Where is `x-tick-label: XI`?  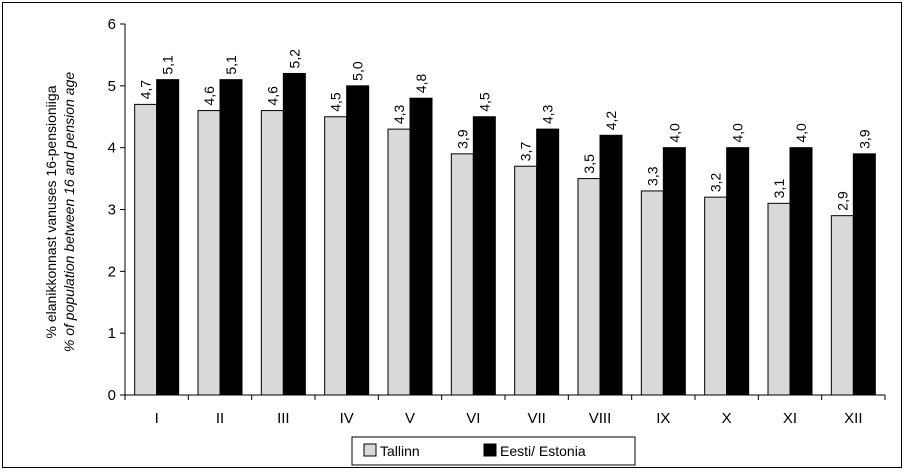 x-tick-label: XI is located at coordinates (790, 418).